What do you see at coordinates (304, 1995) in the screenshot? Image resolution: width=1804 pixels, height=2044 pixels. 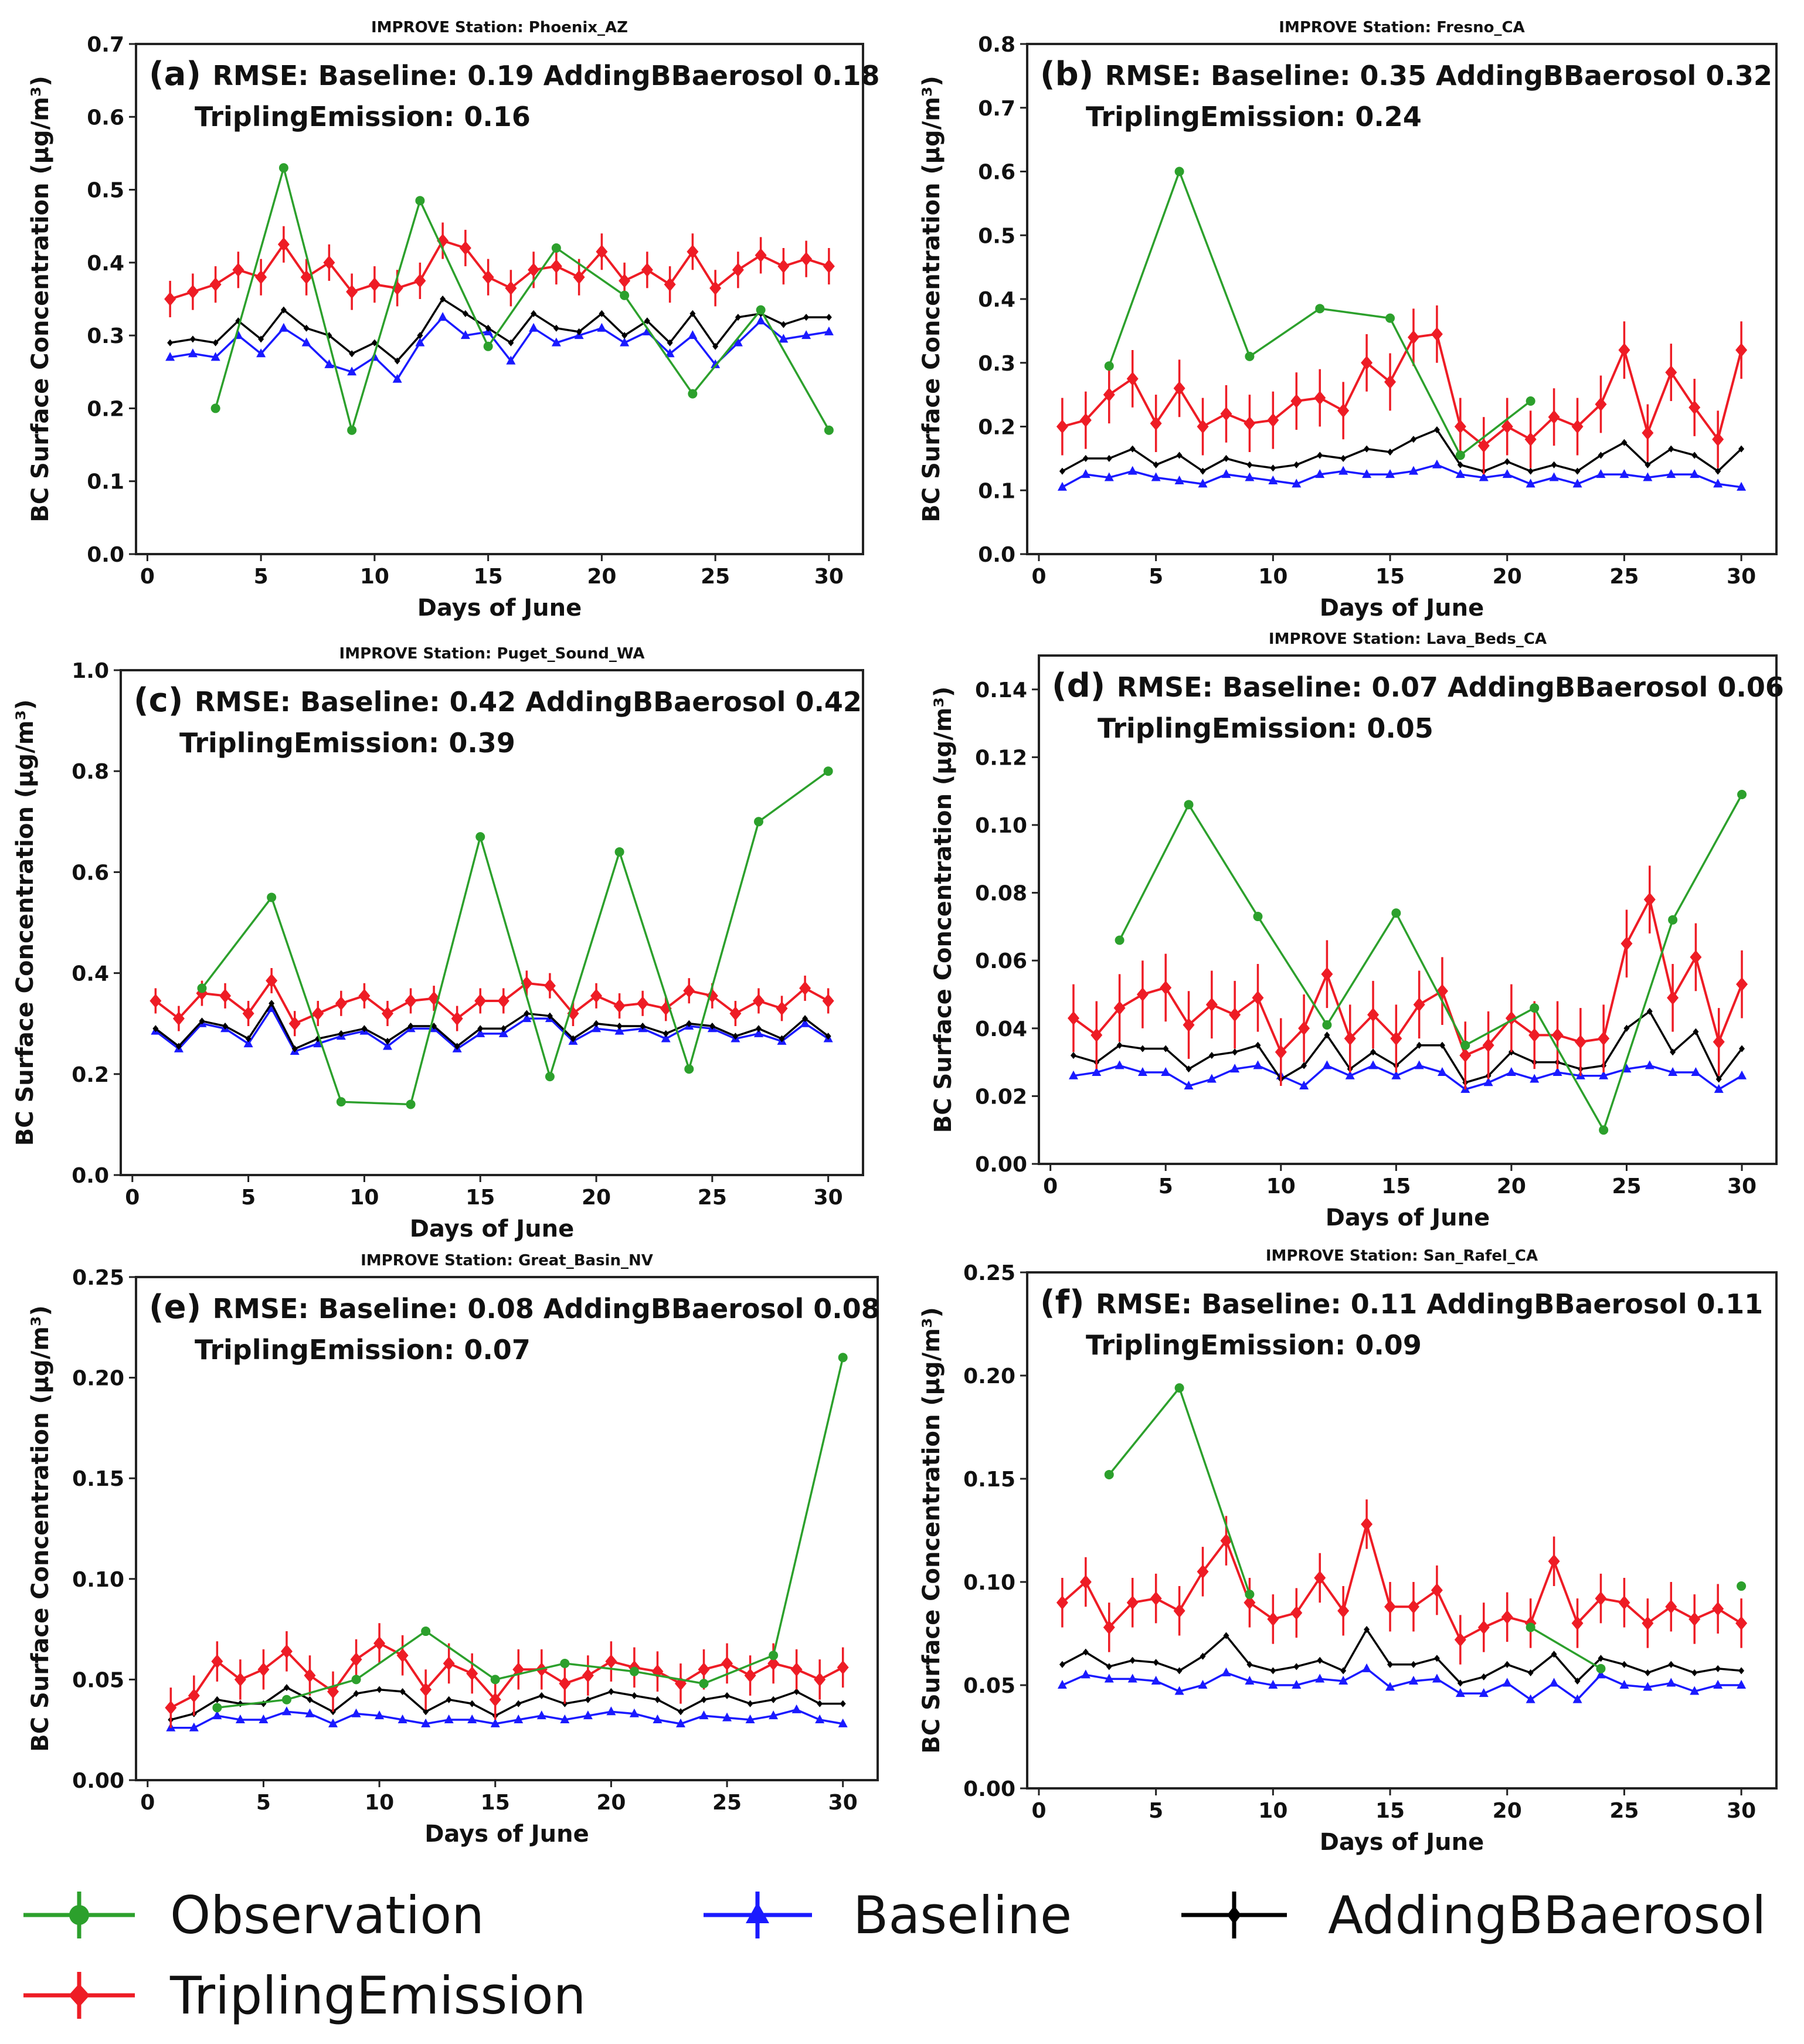 I see `legend-item-triplingemission: TriplingEmission` at bounding box center [304, 1995].